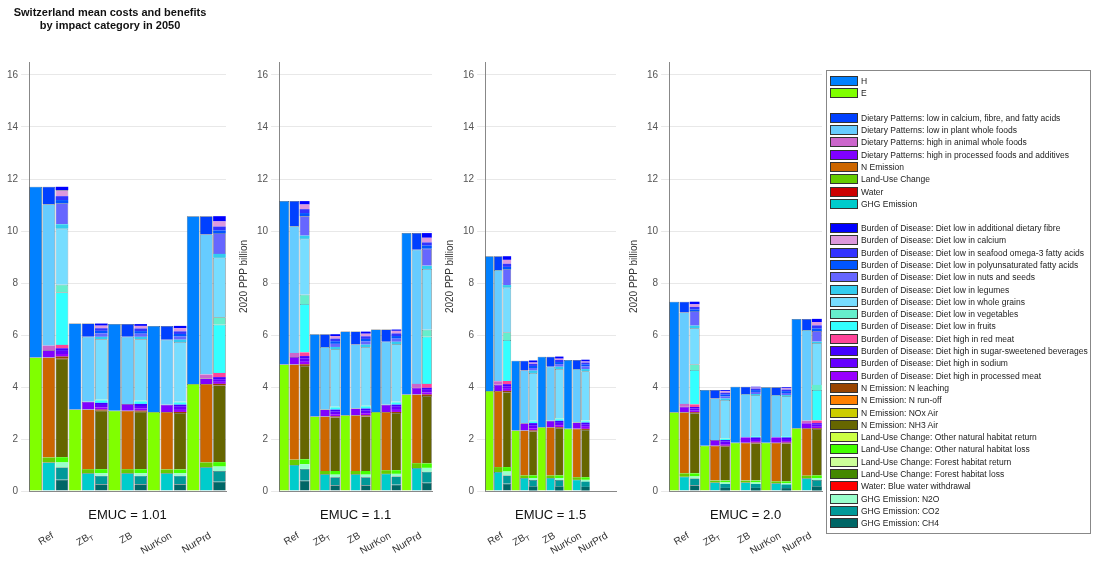  I want to click on legend-label: Burden of Disease: Diet high in sodium, so click(934, 363).